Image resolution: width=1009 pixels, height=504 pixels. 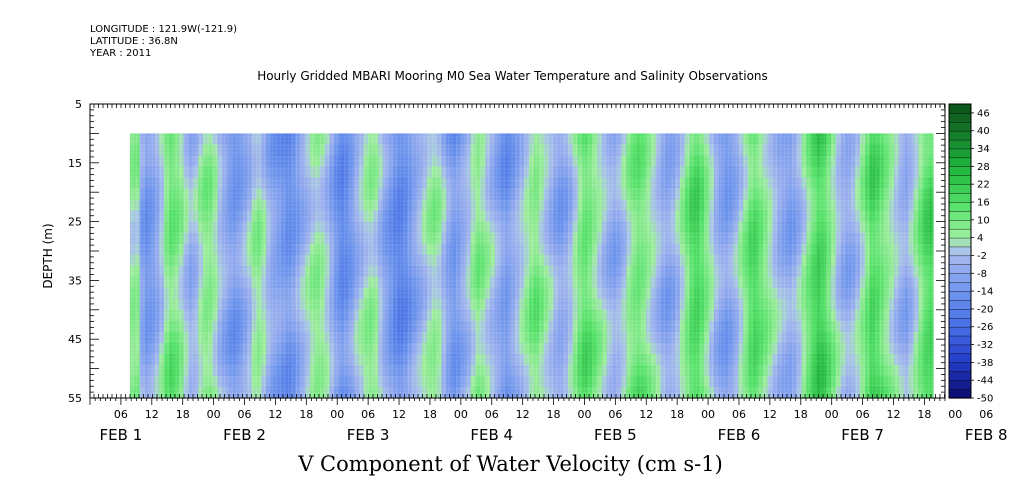 What do you see at coordinates (983, 203) in the screenshot?
I see `colorbar-label: 16` at bounding box center [983, 203].